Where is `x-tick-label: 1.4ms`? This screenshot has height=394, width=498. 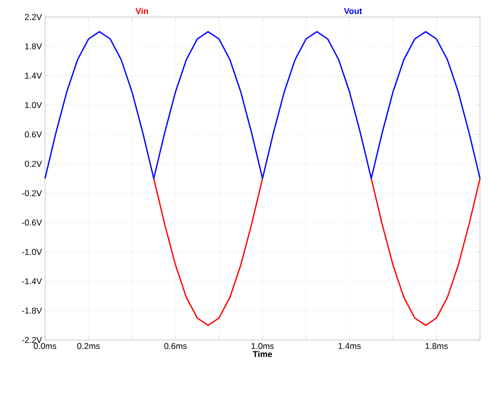
x-tick-label: 1.4ms is located at coordinates (349, 346).